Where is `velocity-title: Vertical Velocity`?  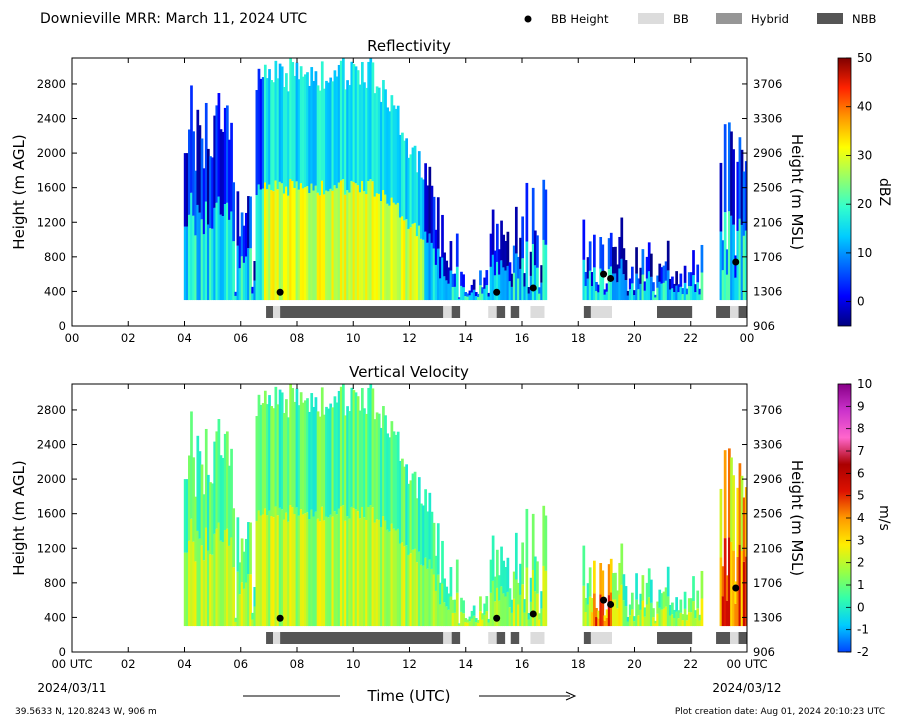
velocity-title: Vertical Velocity is located at coordinates (409, 372).